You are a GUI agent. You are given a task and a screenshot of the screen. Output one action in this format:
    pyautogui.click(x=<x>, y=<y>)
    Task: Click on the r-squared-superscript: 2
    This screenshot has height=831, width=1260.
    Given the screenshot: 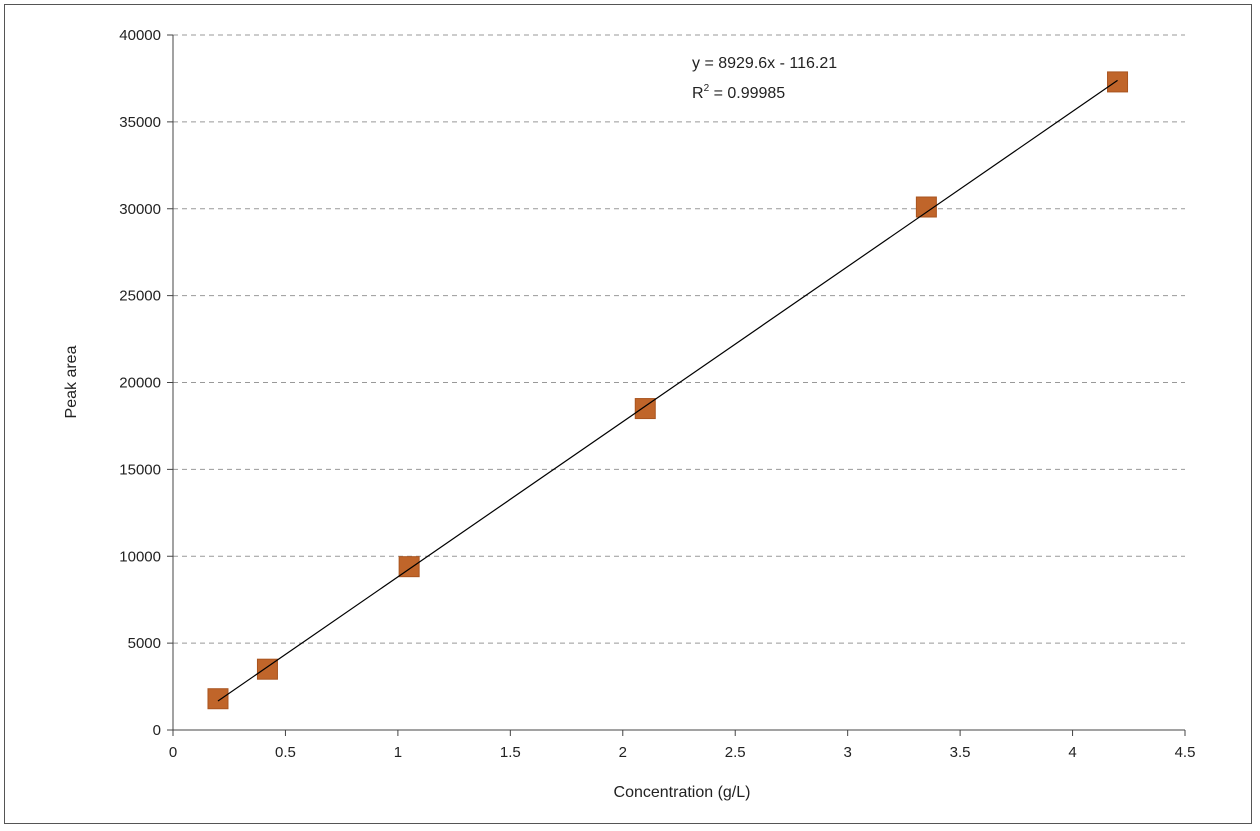 What is the action you would take?
    pyautogui.click(x=707, y=88)
    